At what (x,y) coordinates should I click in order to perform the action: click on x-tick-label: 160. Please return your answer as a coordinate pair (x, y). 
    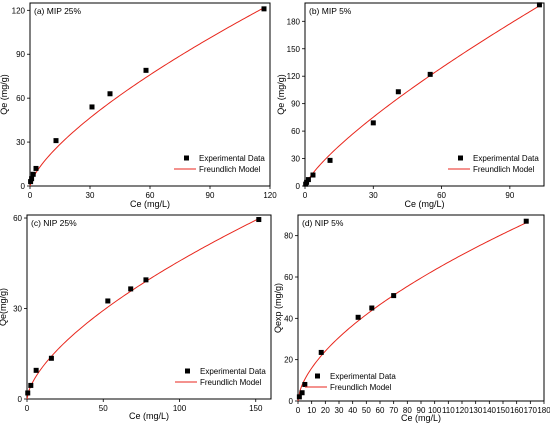
    Looking at the image, I should click on (517, 410).